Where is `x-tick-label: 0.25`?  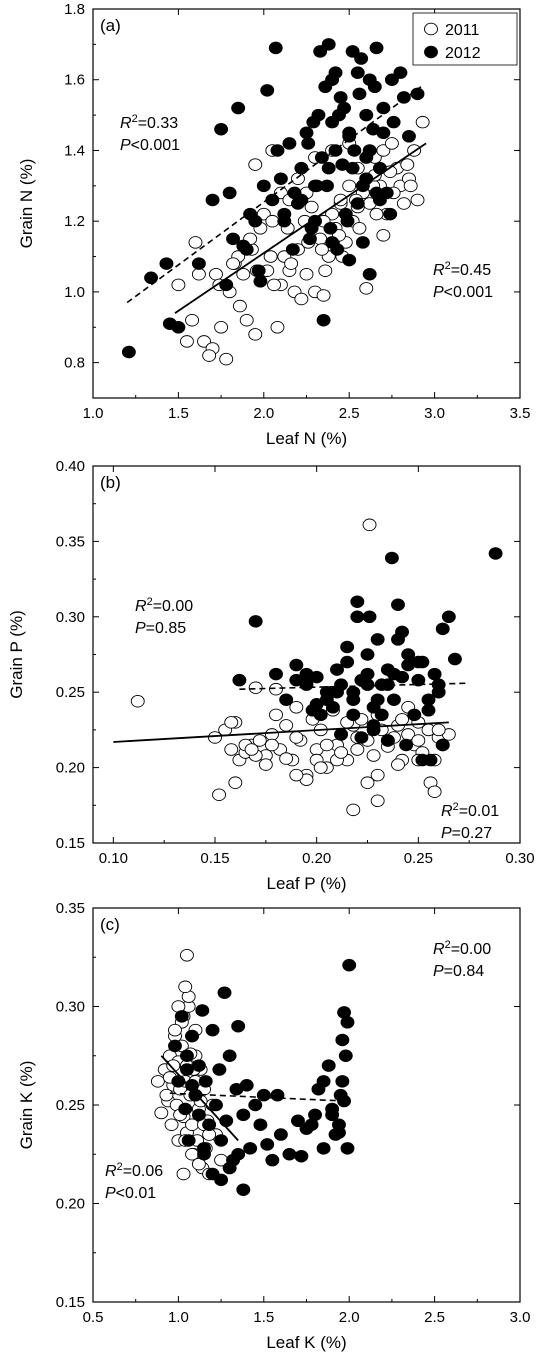
x-tick-label: 0.25 is located at coordinates (418, 858).